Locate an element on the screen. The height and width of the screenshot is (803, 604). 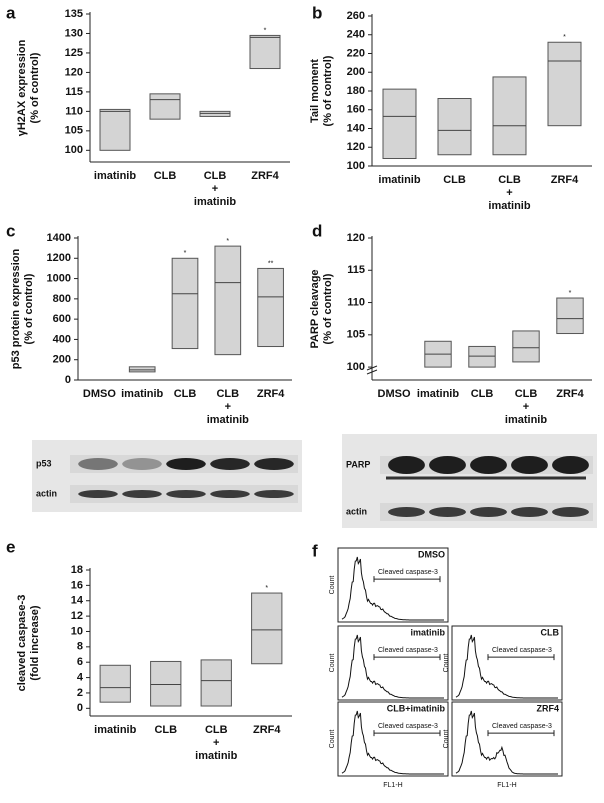
y-axis-label: γH2AX expression is located at coordinates (22, 87).